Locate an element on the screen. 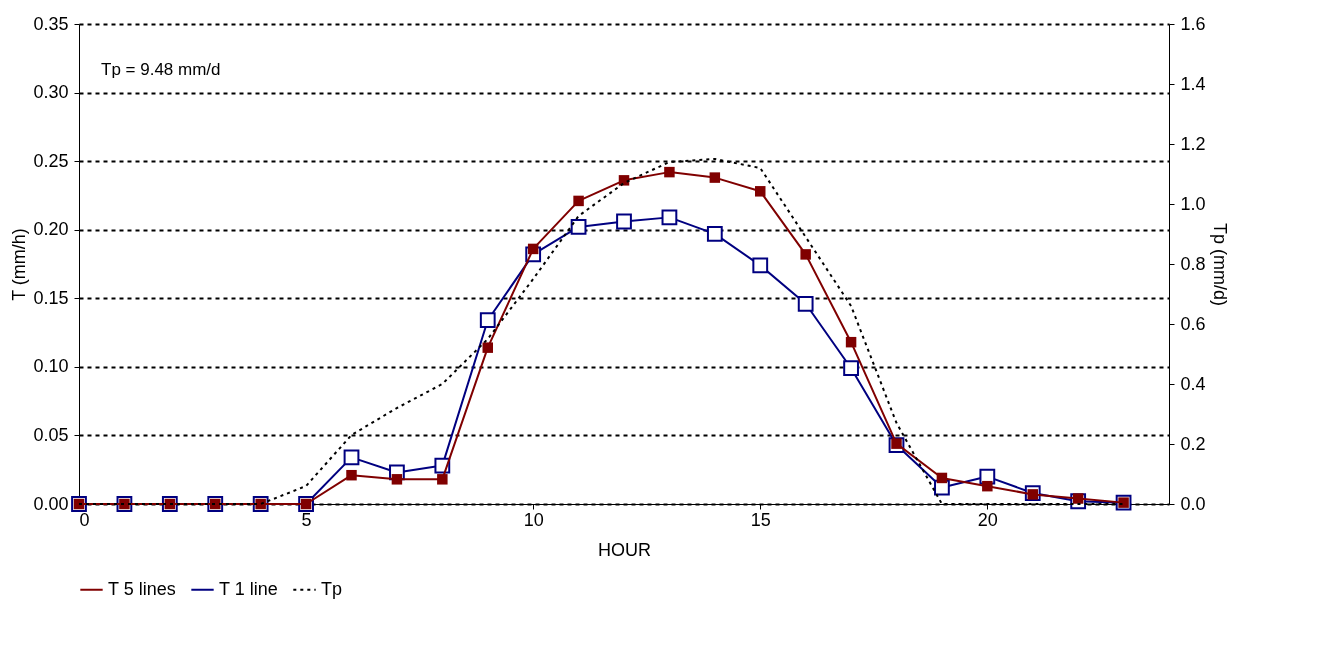 The width and height of the screenshot is (1331, 656). y-tick-label: 0.00 is located at coordinates (51, 503).